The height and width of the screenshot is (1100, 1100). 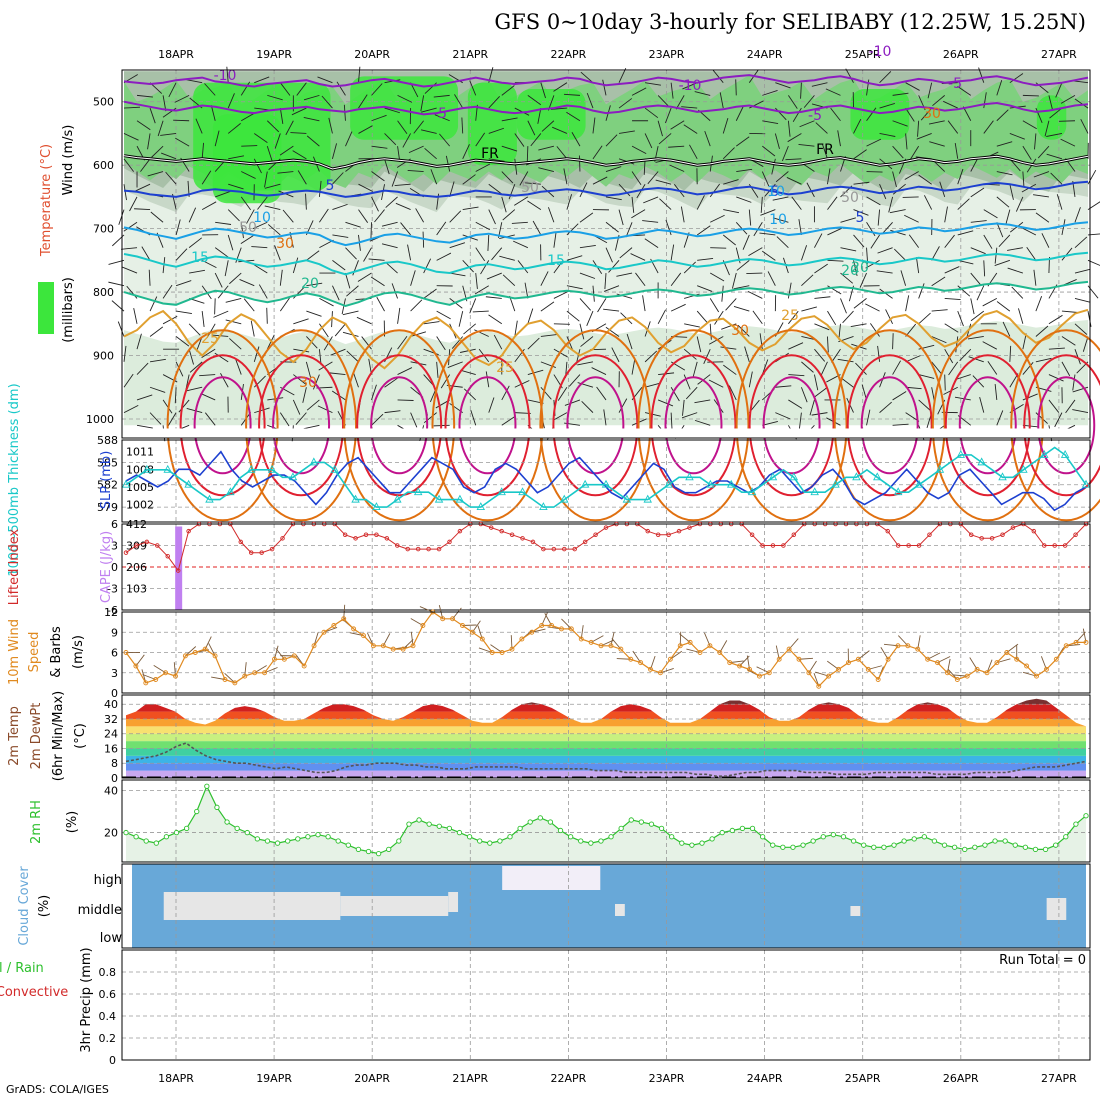 What do you see at coordinates (440, 114) in the screenshot?
I see `contour-label: -5` at bounding box center [440, 114].